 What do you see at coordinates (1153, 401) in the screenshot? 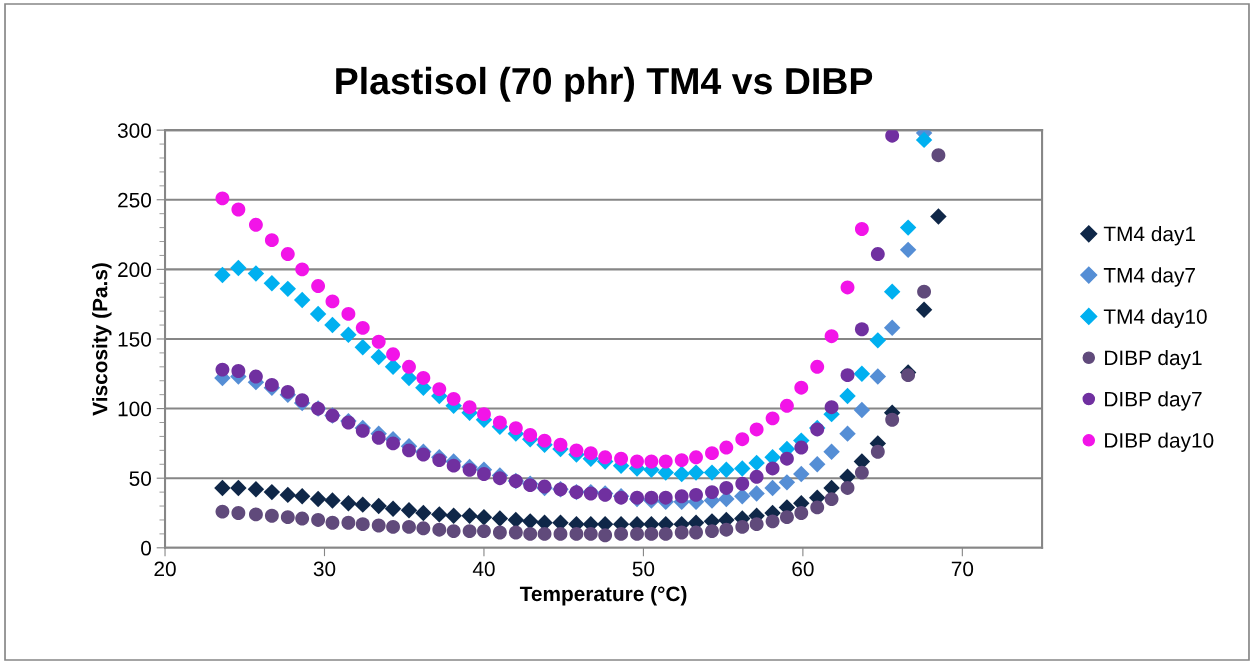
I see `legend-label: DIBP day7` at bounding box center [1153, 401].